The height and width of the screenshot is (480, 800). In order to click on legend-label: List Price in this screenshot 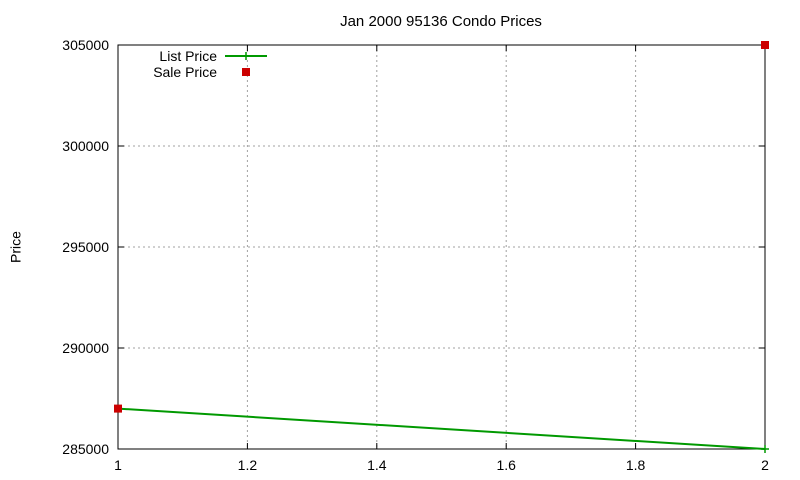, I will do `click(188, 56)`.